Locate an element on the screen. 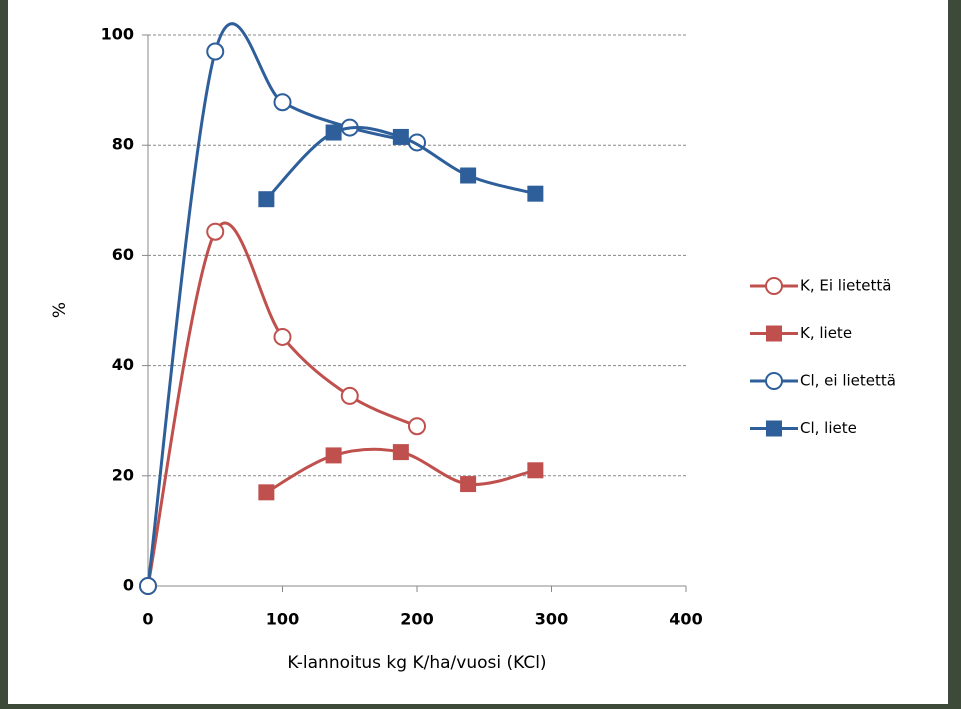 This screenshot has height=709, width=961. x-tick-label: 400 is located at coordinates (685, 619).